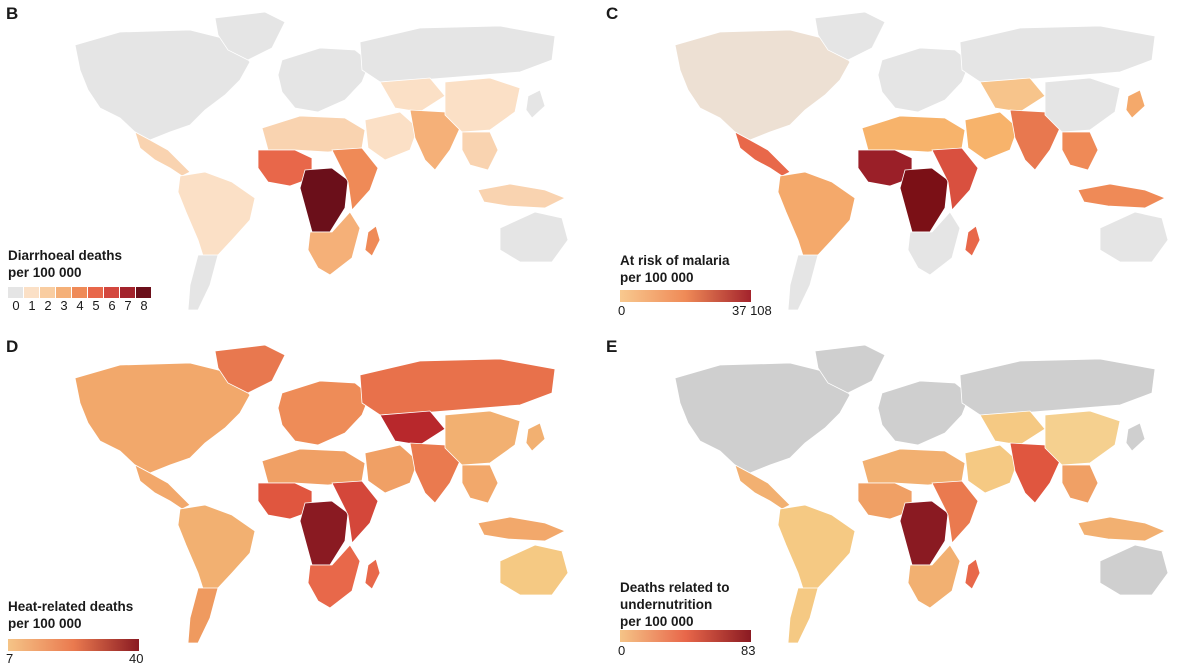 This screenshot has width=1200, height=666. What do you see at coordinates (112, 305) in the screenshot?
I see `legend-tick-label: 6` at bounding box center [112, 305].